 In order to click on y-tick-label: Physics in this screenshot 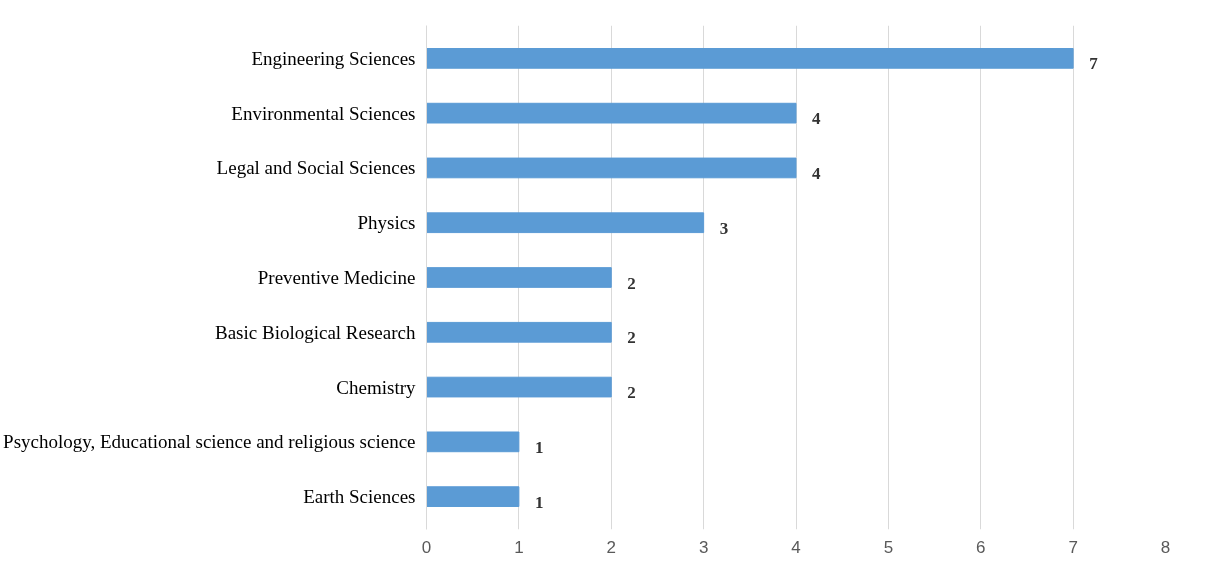, I will do `click(386, 223)`.